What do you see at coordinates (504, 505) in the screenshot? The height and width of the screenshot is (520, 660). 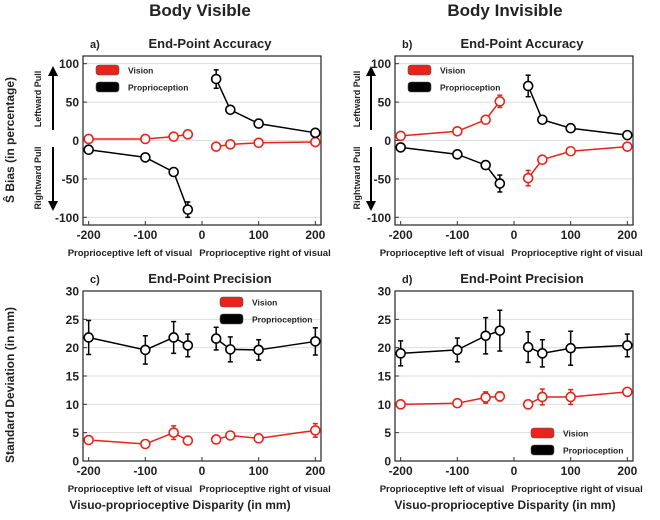 I see `x-axis-label-right: Visuo-proprioceptive Disparity (in mm)` at bounding box center [504, 505].